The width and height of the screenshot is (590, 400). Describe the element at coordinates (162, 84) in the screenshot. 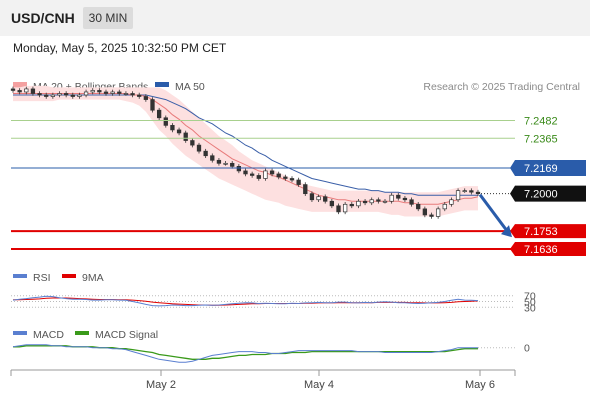

I see `ma50-legend-swatch` at that location.